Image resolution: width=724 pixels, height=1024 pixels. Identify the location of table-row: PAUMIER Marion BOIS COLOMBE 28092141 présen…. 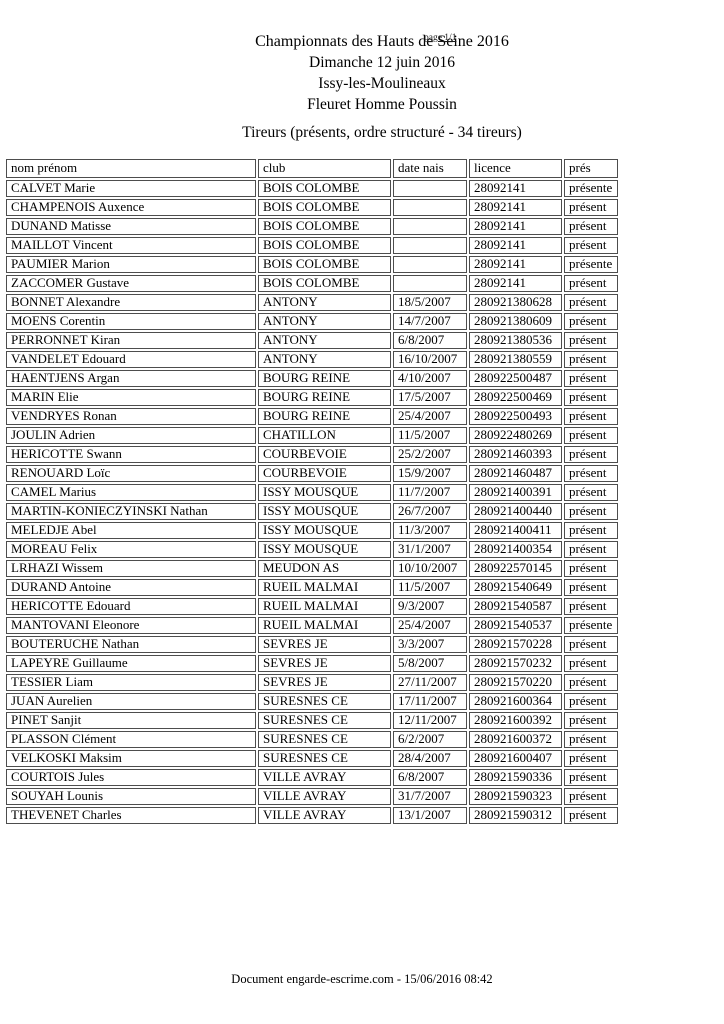
(312, 264).